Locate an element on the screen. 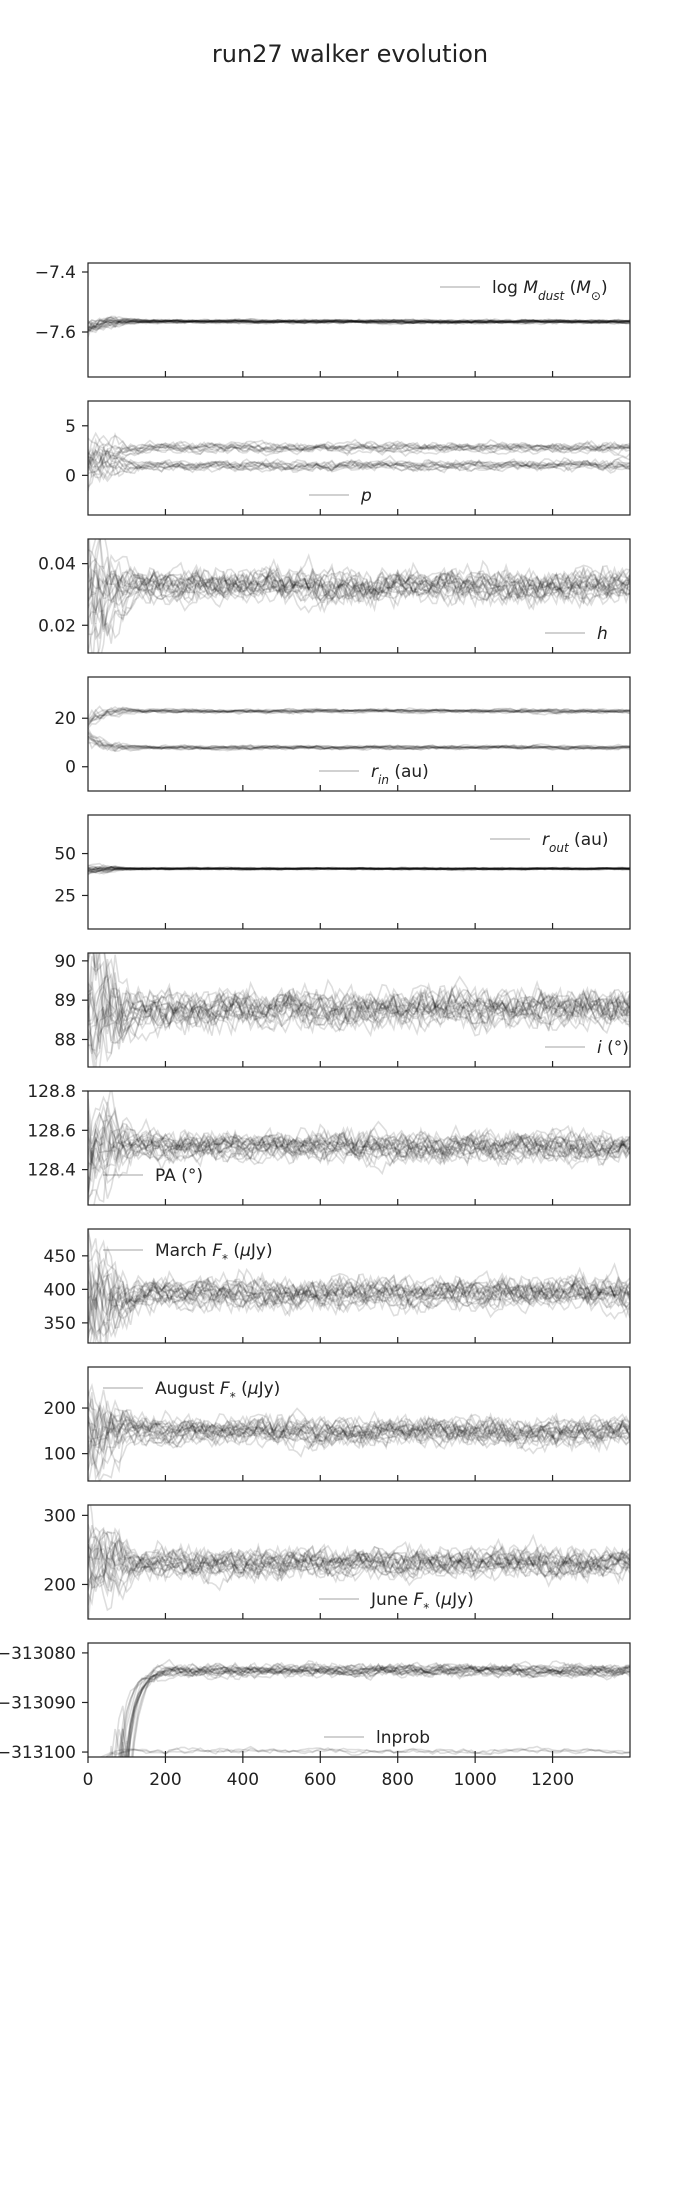 This screenshot has height=2200, width=700. y-tick-label: 450 is located at coordinates (60, 1257).